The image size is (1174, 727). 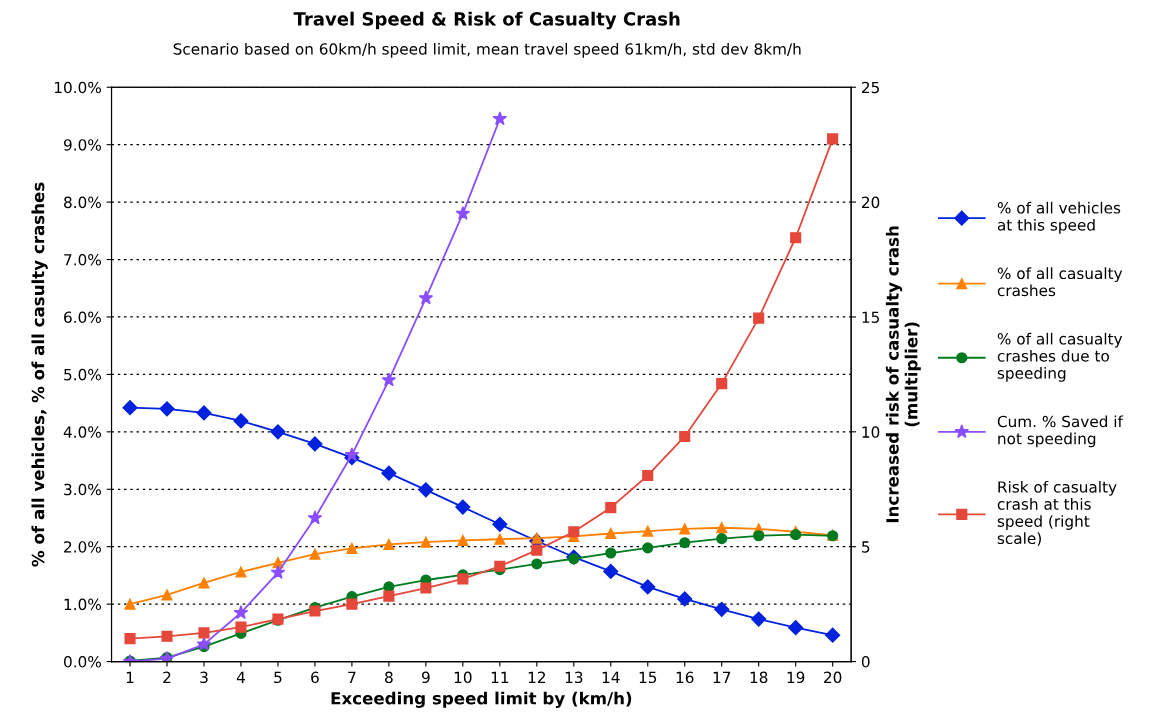 What do you see at coordinates (389, 677) in the screenshot?
I see `x-tick-label: 8` at bounding box center [389, 677].